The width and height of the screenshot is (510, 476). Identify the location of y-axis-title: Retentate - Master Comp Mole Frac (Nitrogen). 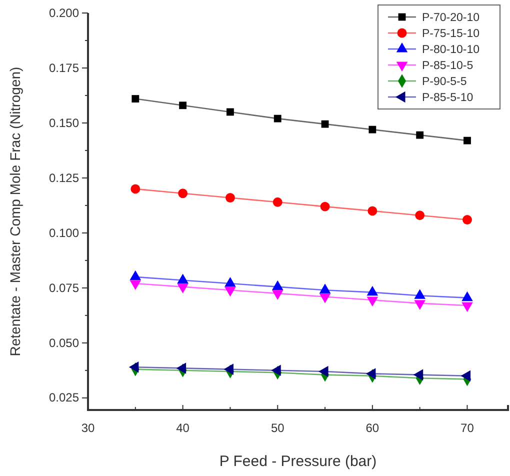
(15, 211).